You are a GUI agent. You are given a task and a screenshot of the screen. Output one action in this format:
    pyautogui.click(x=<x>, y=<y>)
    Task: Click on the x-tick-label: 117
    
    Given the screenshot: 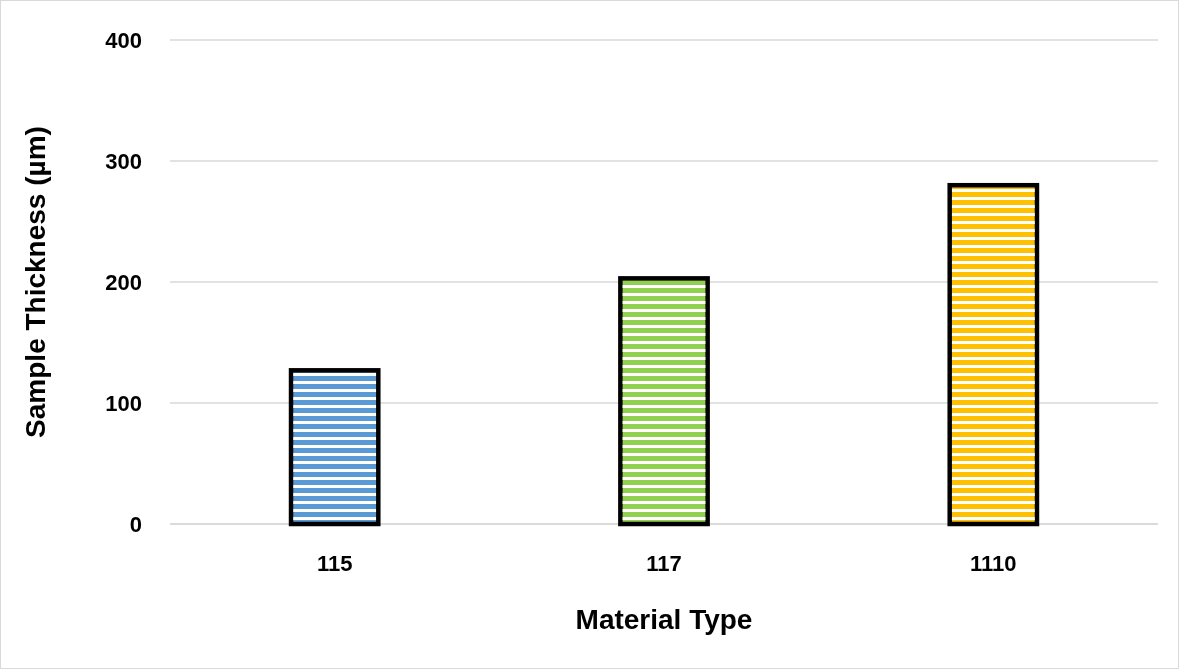 What is the action you would take?
    pyautogui.click(x=664, y=563)
    